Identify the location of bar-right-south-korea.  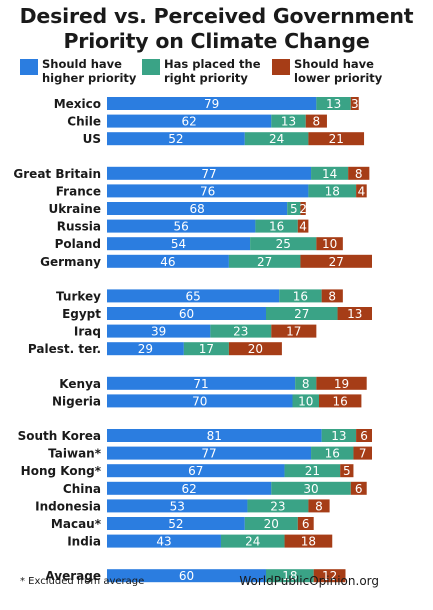
(339, 435).